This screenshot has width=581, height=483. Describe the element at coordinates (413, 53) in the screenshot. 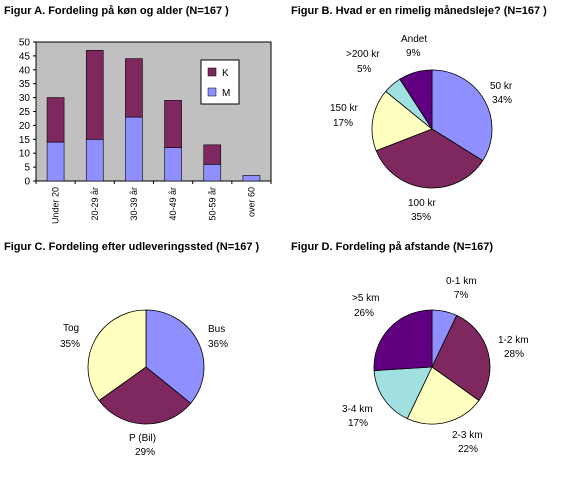

I see `chart-b-label-andet-pct: 9%` at that location.